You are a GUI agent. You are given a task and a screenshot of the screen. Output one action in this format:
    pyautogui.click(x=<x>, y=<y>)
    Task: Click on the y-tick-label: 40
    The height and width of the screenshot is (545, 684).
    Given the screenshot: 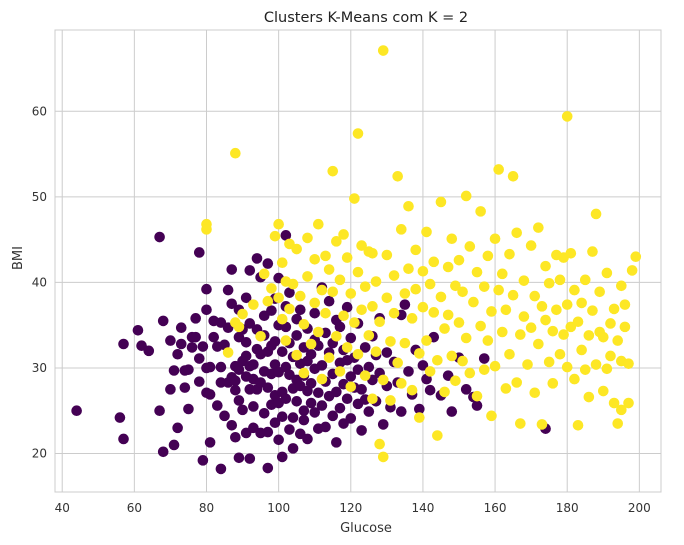 What is the action you would take?
    pyautogui.click(x=39, y=282)
    